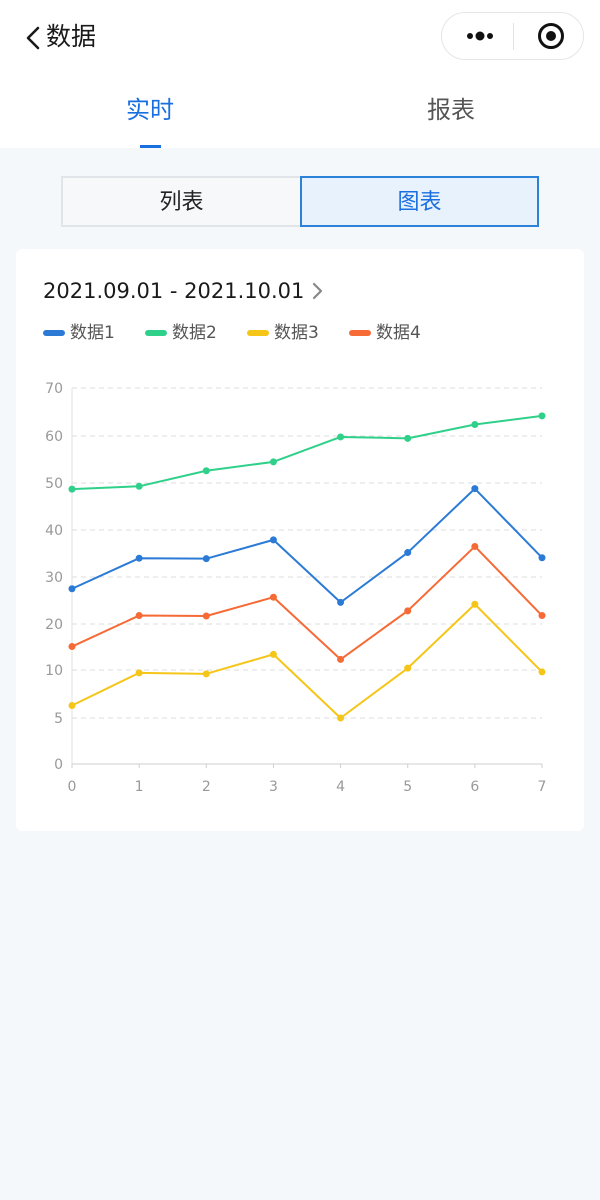  I want to click on legend-swatch-series1, so click(54, 333).